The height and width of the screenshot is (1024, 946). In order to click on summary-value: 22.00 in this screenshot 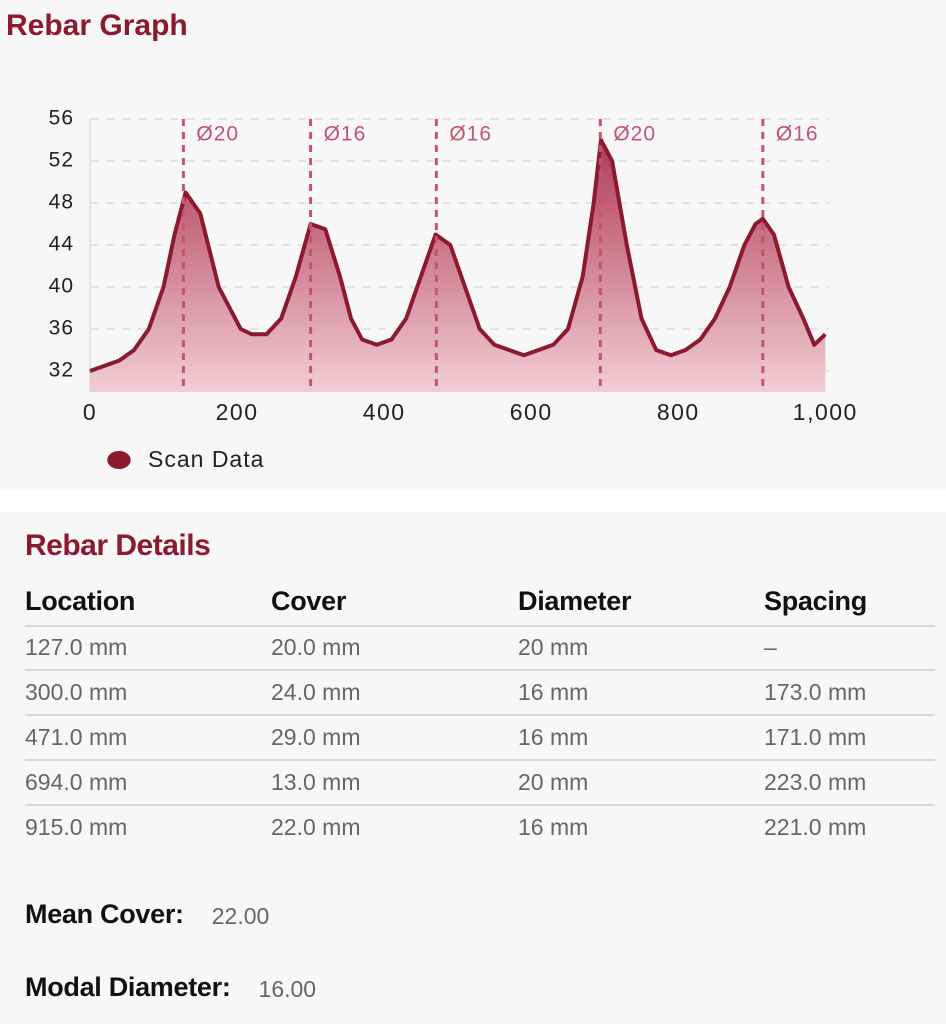, I will do `click(240, 916)`.